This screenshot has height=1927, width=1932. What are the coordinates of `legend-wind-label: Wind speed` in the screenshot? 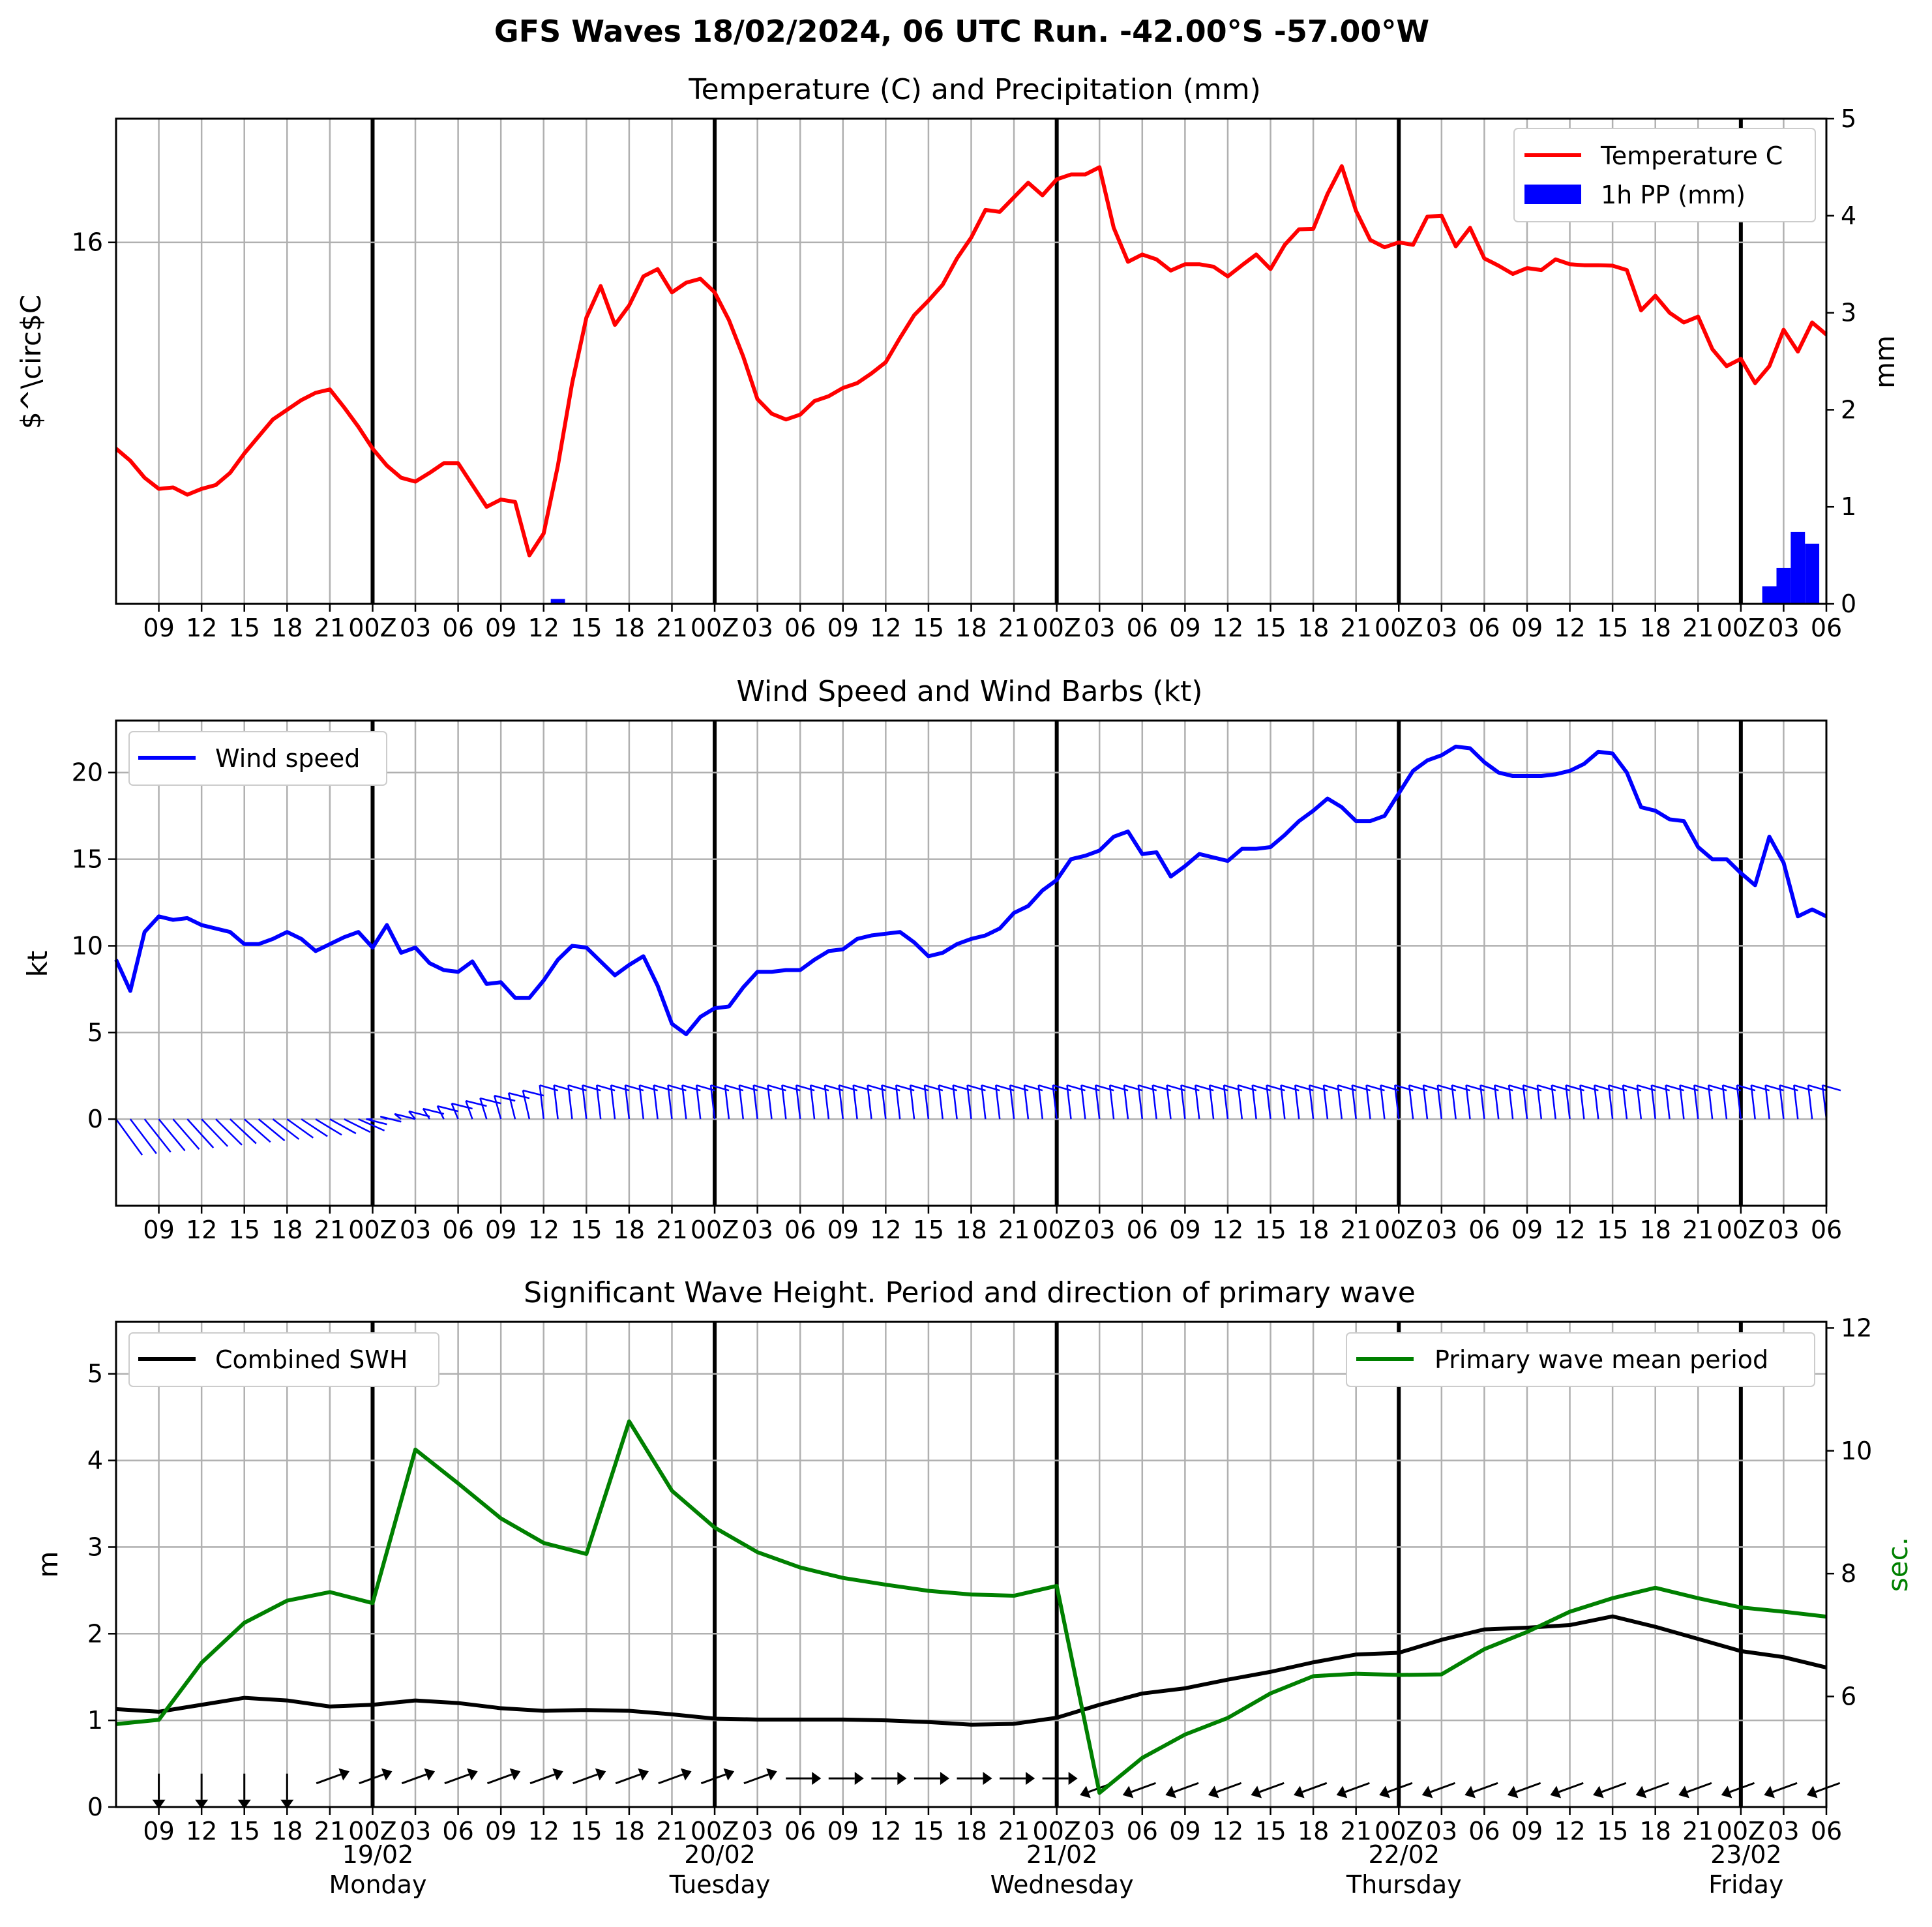 It's located at (287, 758).